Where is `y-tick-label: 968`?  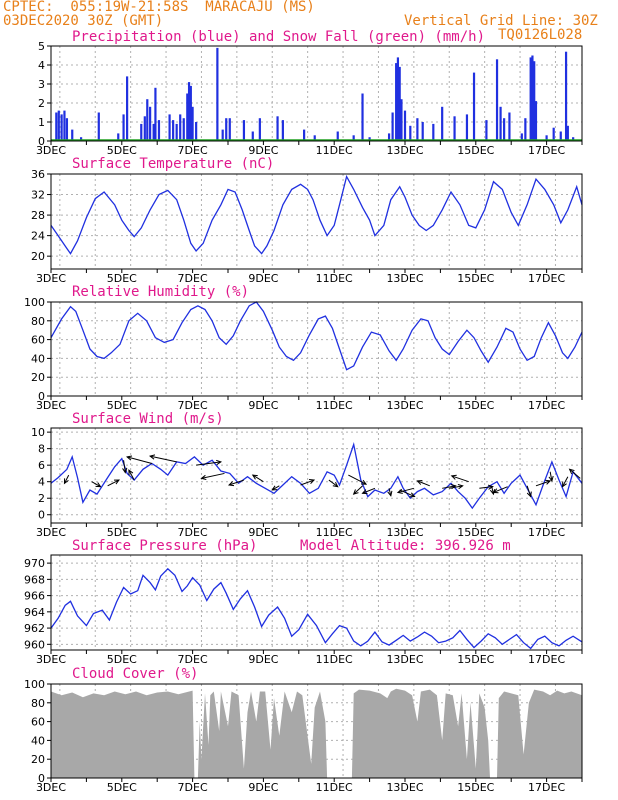
y-tick-label: 968 is located at coordinates (34, 579).